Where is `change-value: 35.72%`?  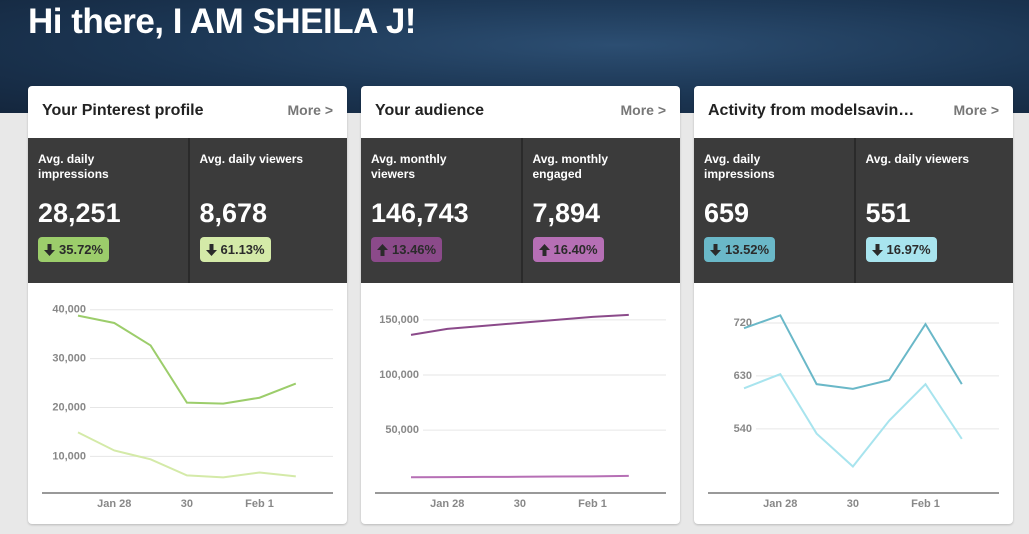
change-value: 35.72% is located at coordinates (81, 249).